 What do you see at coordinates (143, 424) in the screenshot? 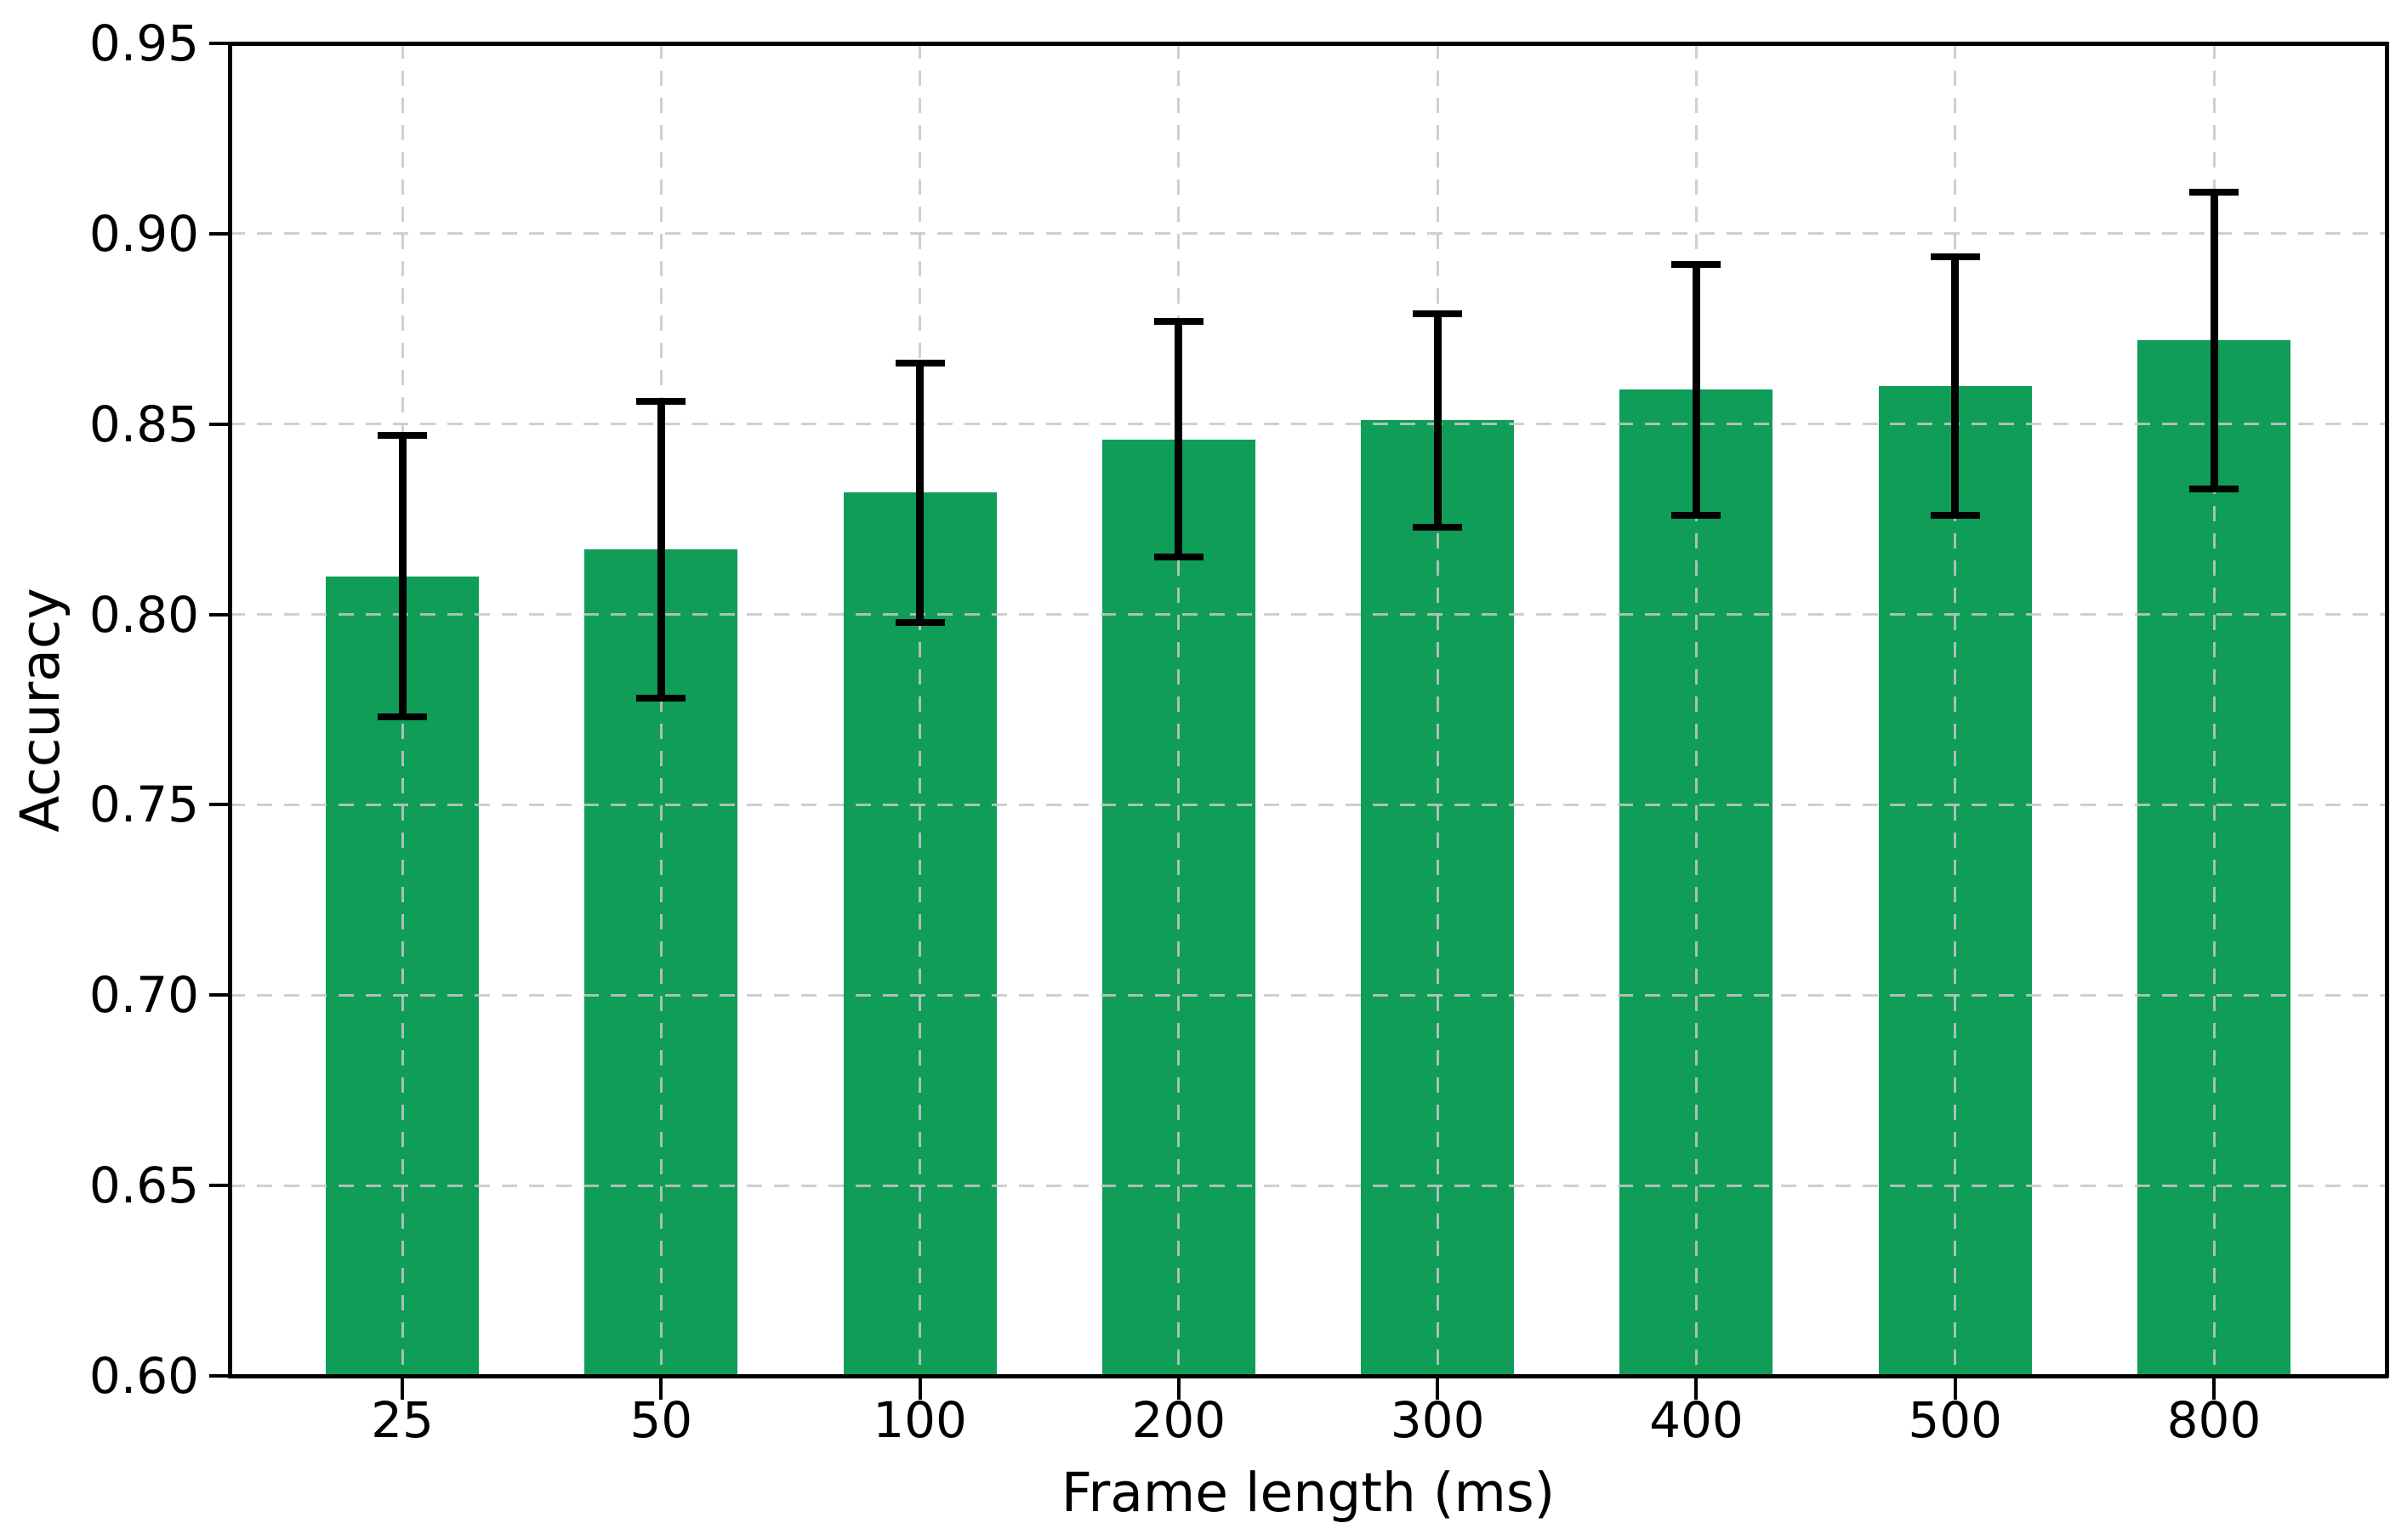
I see `y-tick-label: 0.85` at bounding box center [143, 424].